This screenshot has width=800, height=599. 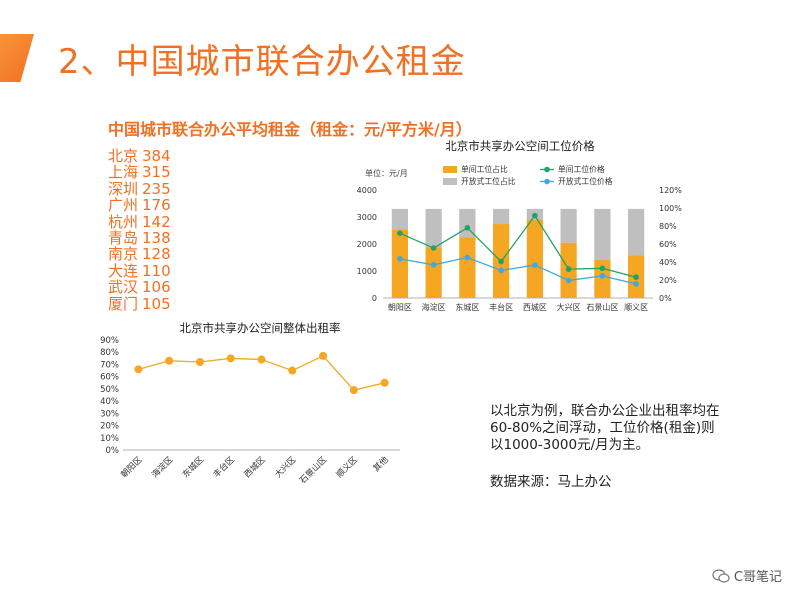 What do you see at coordinates (488, 181) in the screenshot?
I see `chart1-legend-label: 开放式工位占比` at bounding box center [488, 181].